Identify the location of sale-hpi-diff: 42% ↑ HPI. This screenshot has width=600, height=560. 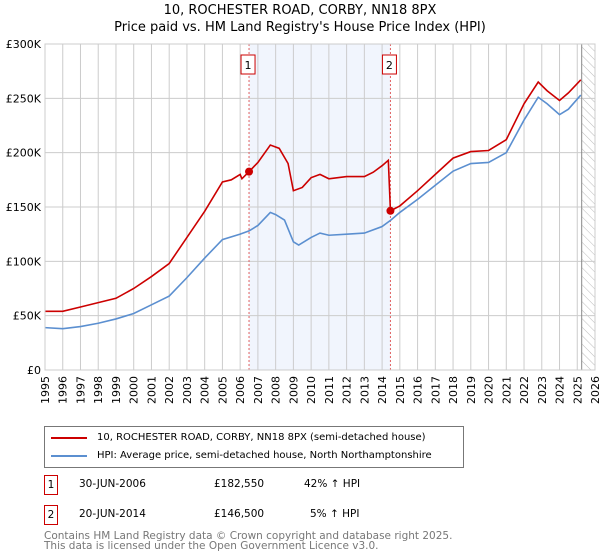
(332, 484).